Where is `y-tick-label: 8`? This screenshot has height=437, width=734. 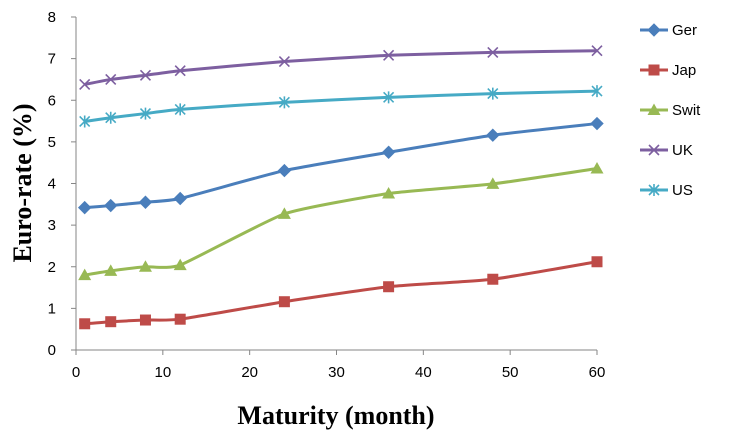 y-tick-label: 8 is located at coordinates (52, 17).